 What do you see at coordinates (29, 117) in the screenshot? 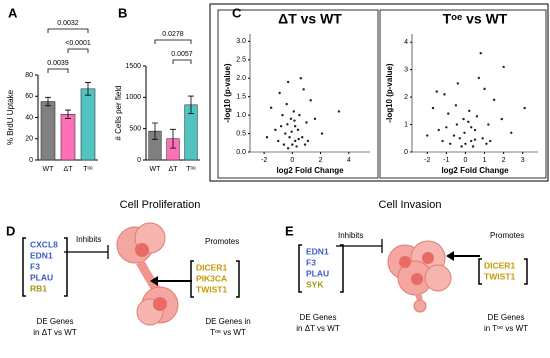
I see `y-tick-label: 40` at bounding box center [29, 117].